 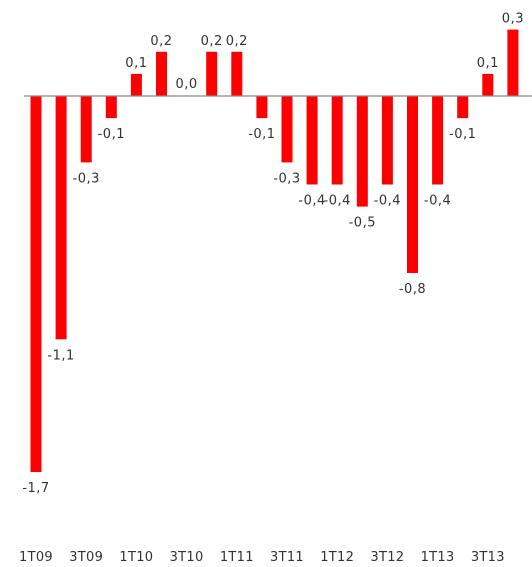 I want to click on x-tick-label-1T12: 1T12, so click(x=337, y=557).